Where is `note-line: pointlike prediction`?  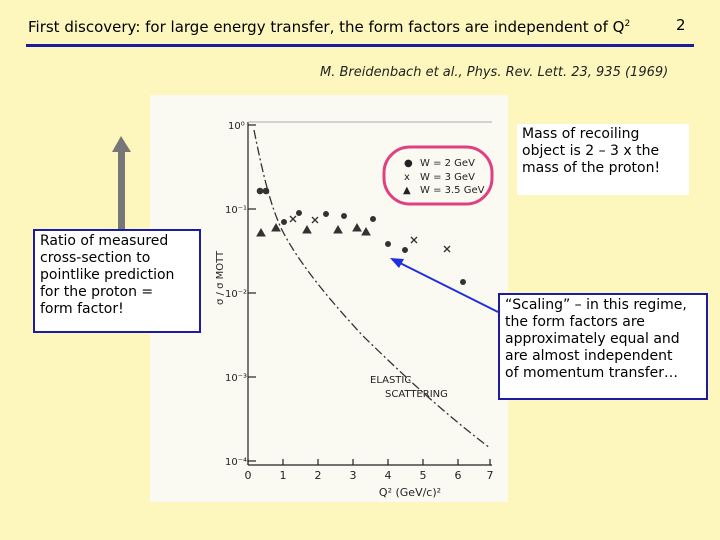 note-line: pointlike prediction is located at coordinates (107, 275).